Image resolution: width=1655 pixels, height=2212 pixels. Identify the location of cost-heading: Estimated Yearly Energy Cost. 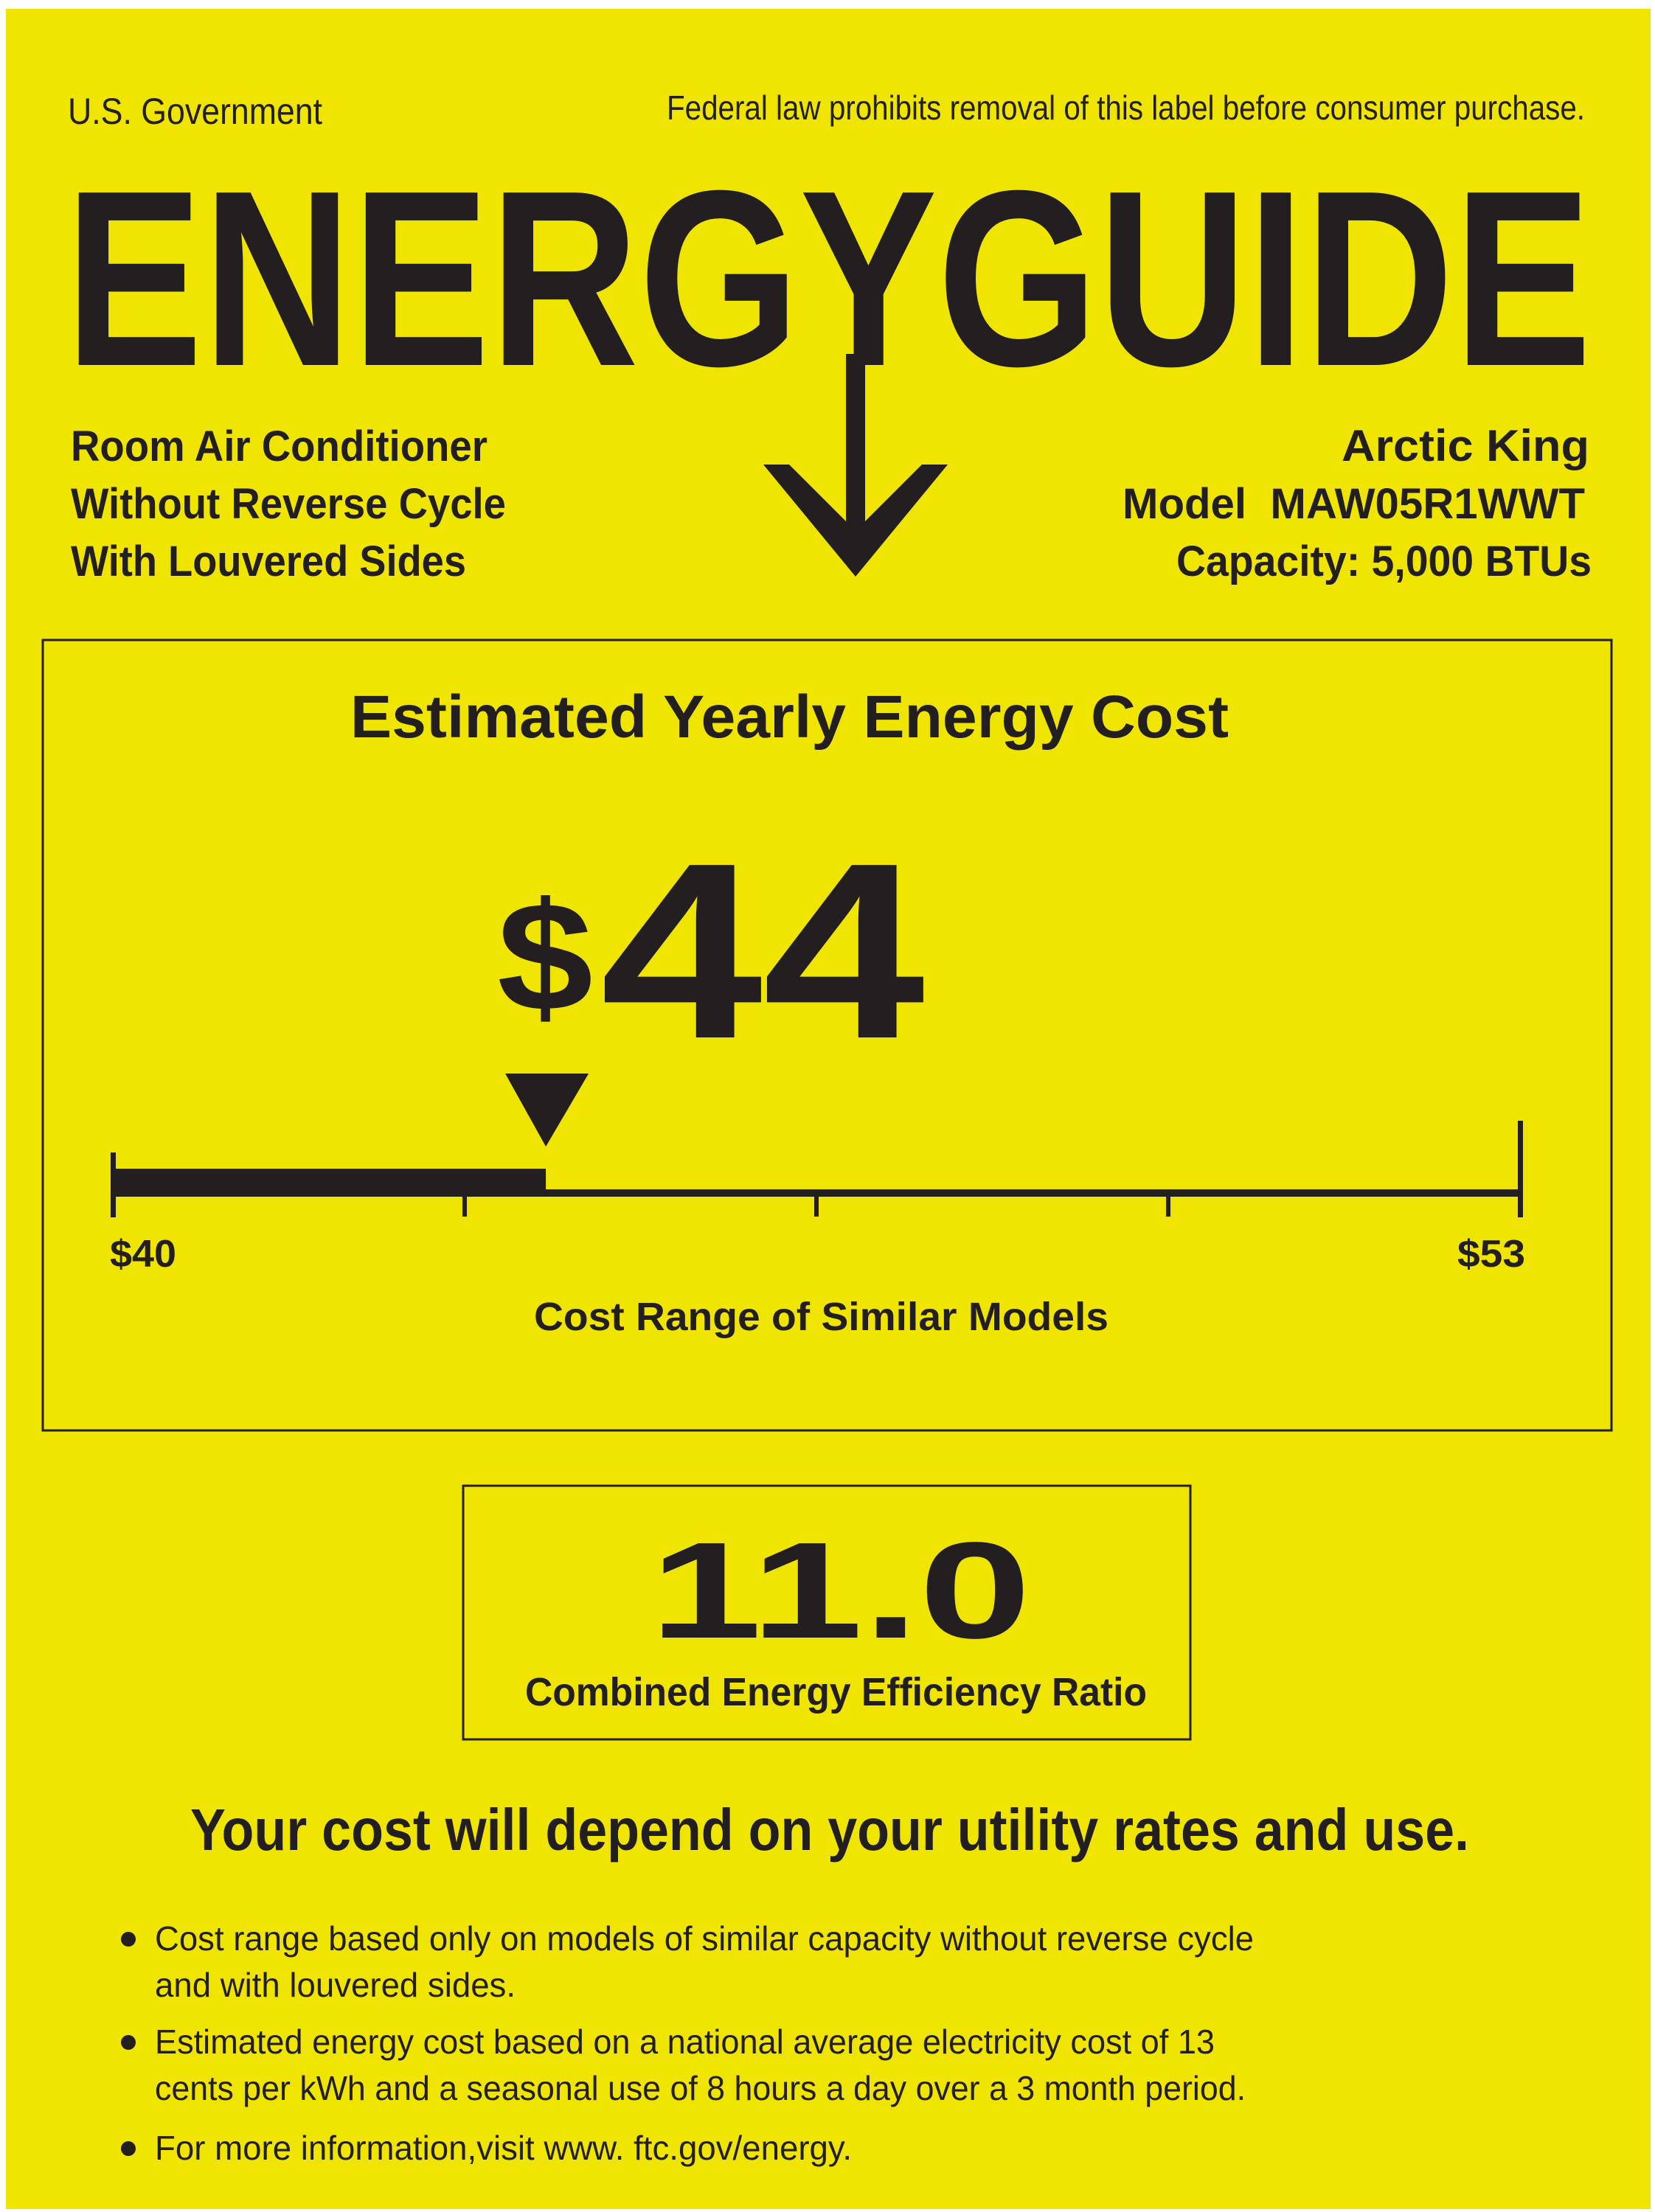
(789, 717).